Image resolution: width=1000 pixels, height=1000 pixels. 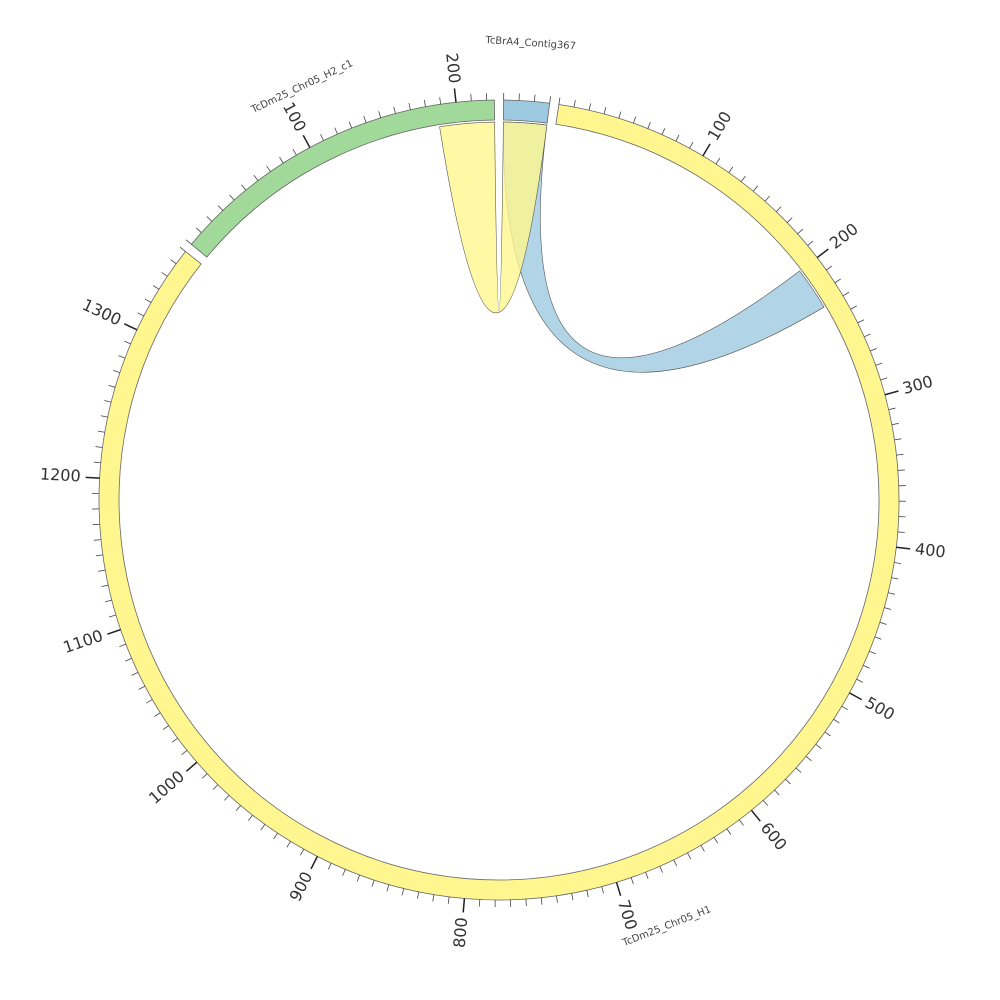 I want to click on link, so click(x=664, y=247).